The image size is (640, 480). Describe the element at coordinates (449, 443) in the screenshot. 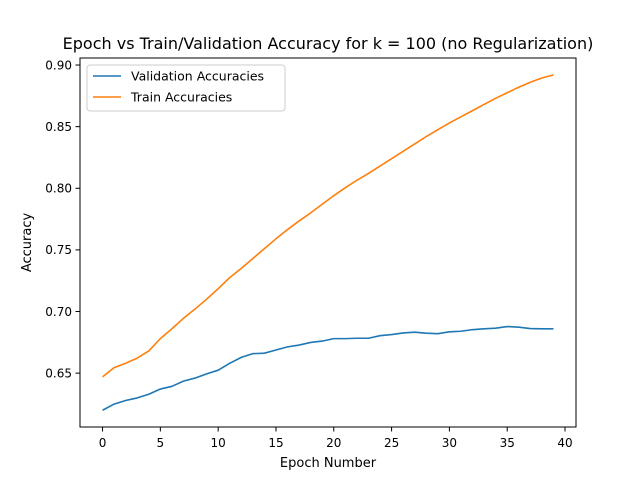

I see `x-tick-label: 30` at that location.